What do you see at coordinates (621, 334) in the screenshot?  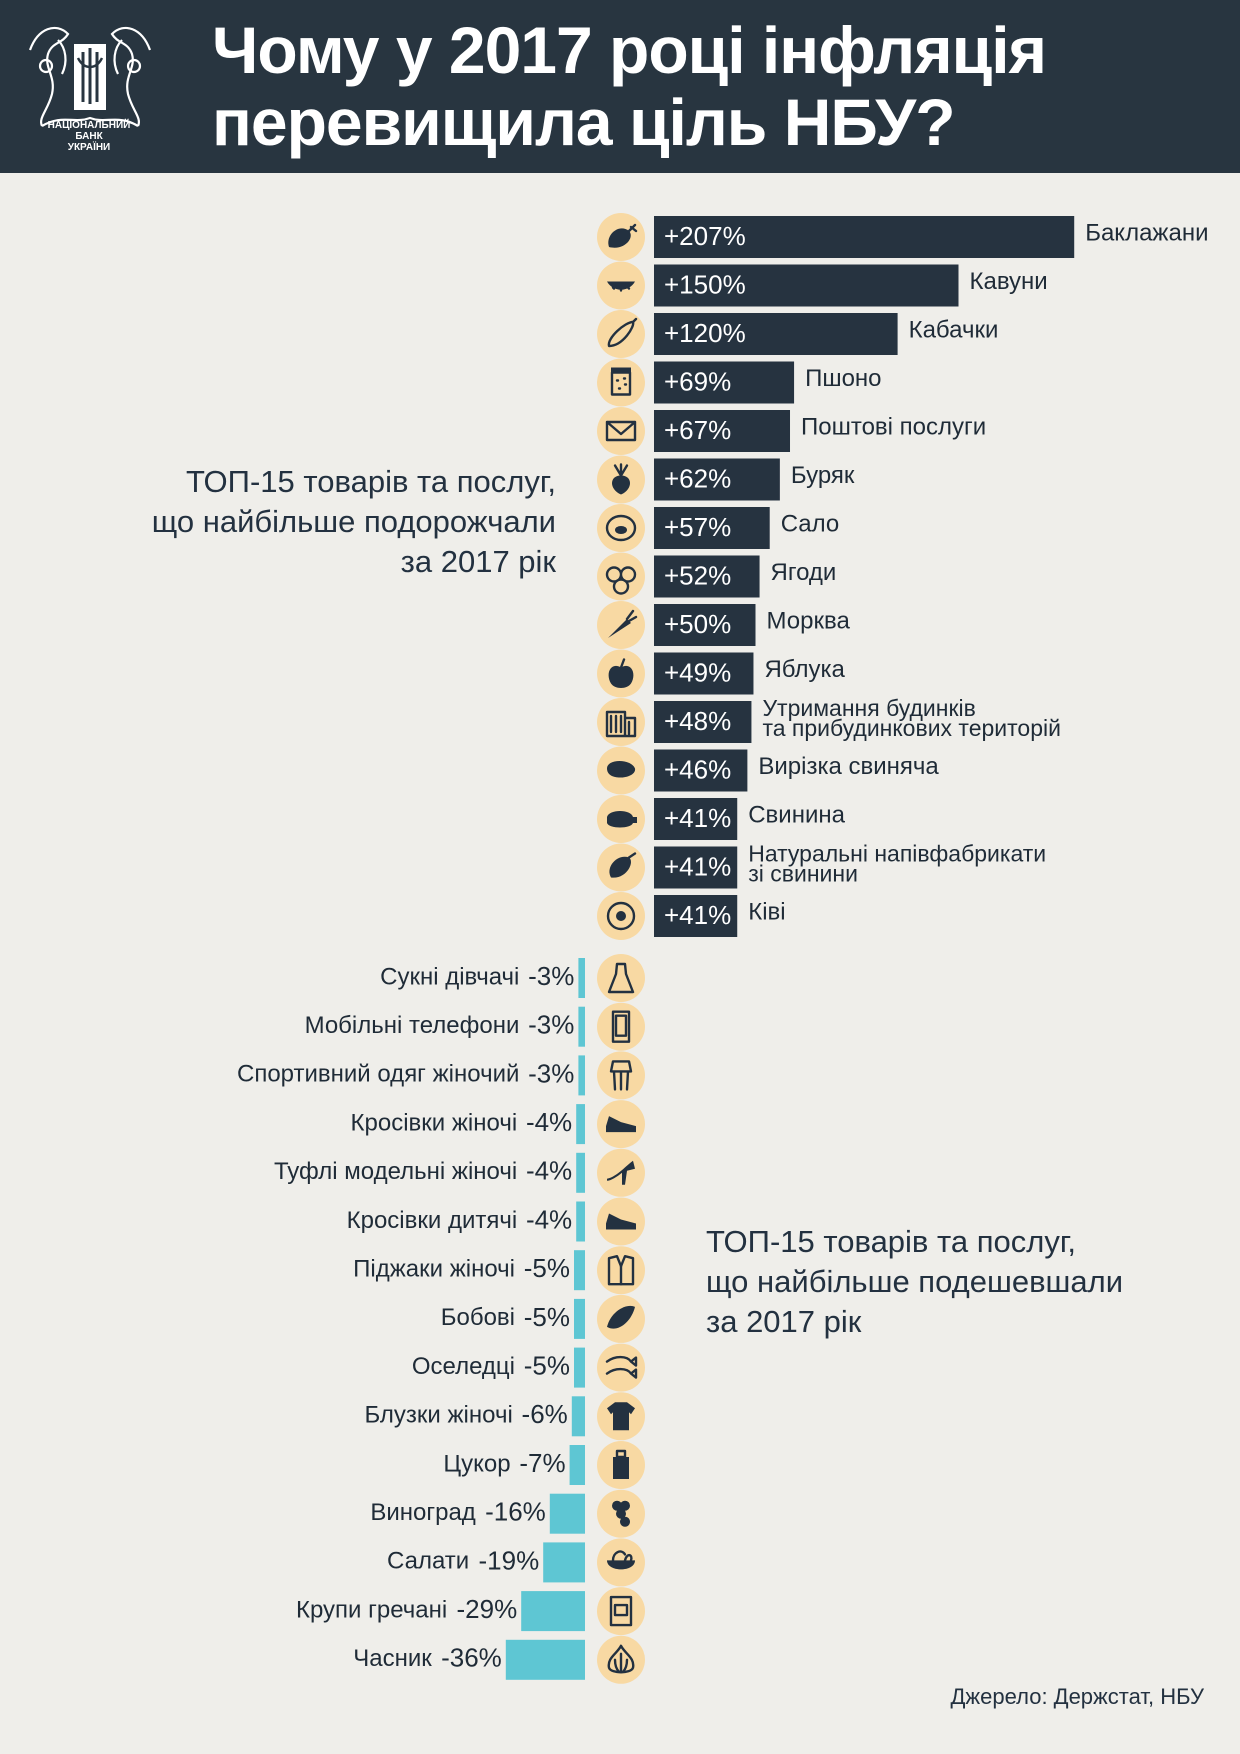 I see `zucchini-icon` at bounding box center [621, 334].